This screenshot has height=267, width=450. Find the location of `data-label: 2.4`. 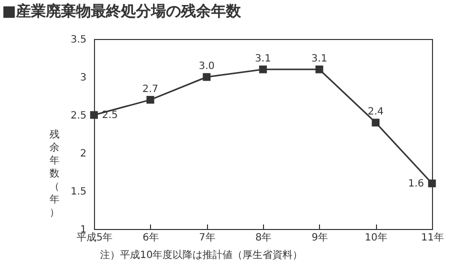

data-label: 2.4 is located at coordinates (376, 112).